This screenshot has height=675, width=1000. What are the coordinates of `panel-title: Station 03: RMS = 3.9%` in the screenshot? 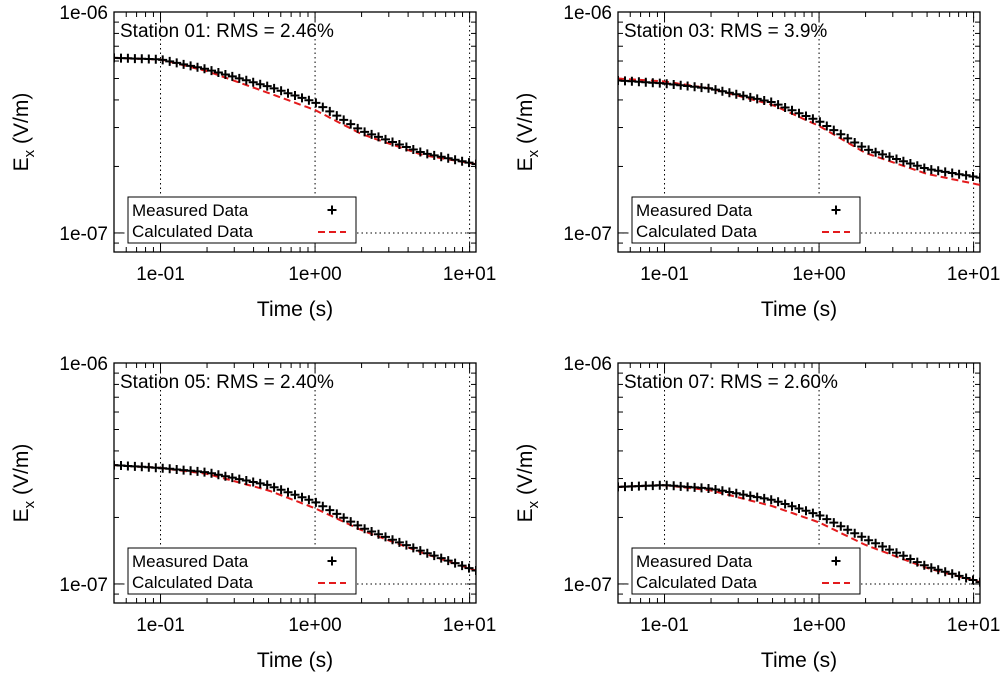 It's located at (725, 31).